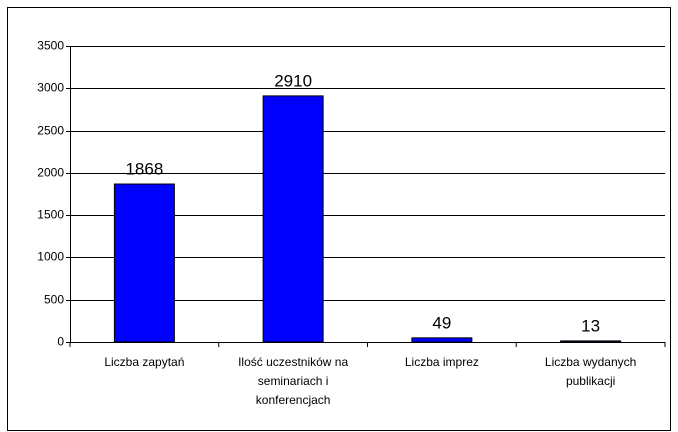  Describe the element at coordinates (50, 215) in the screenshot. I see `y-tick-label: 1500` at that location.